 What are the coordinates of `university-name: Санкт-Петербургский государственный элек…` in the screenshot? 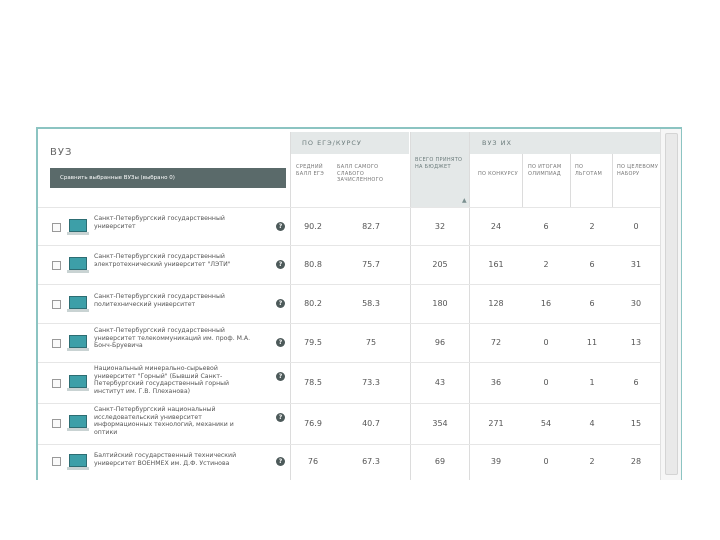 It's located at (162, 260).